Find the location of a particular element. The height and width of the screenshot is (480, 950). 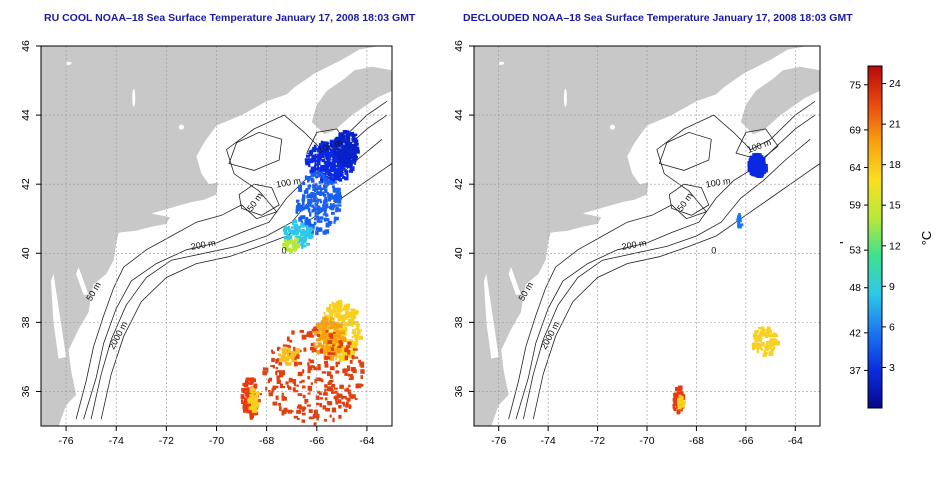

colorbar: 75 69 64 59 53 48 42 37 24 21 18 15 12 9 6 3 °F °C is located at coordinates (887, 237).